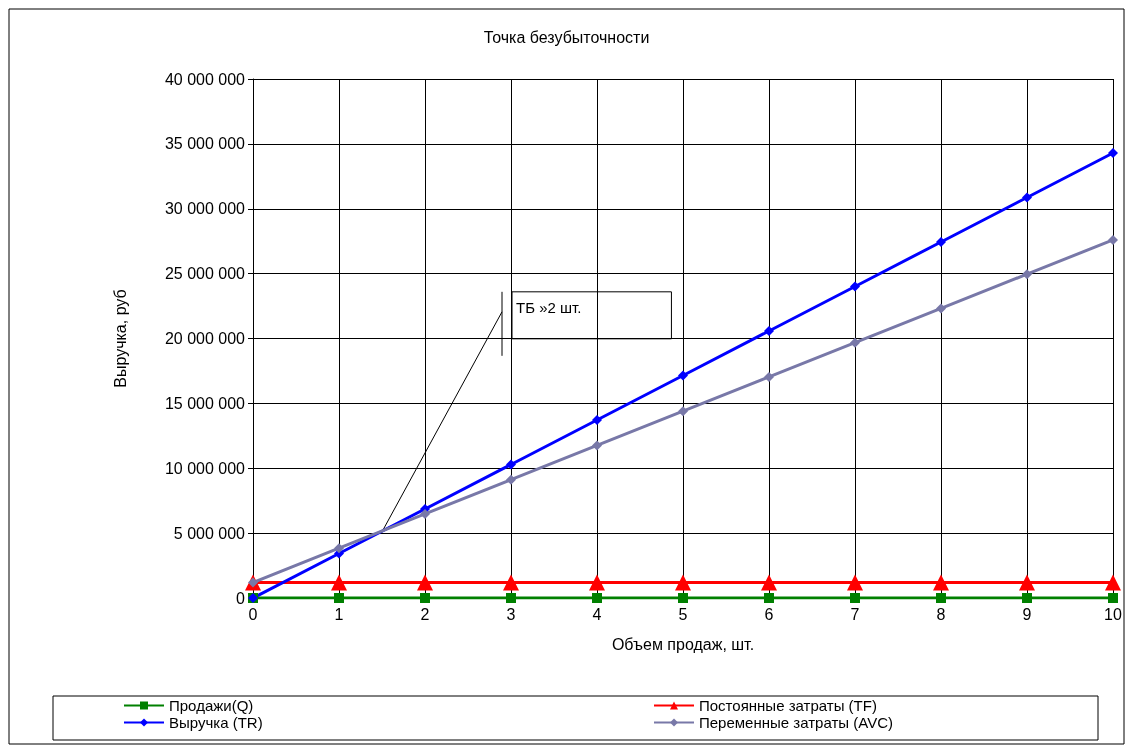 The height and width of the screenshot is (753, 1133). What do you see at coordinates (683, 614) in the screenshot?
I see `x-tick-label: 5` at bounding box center [683, 614].